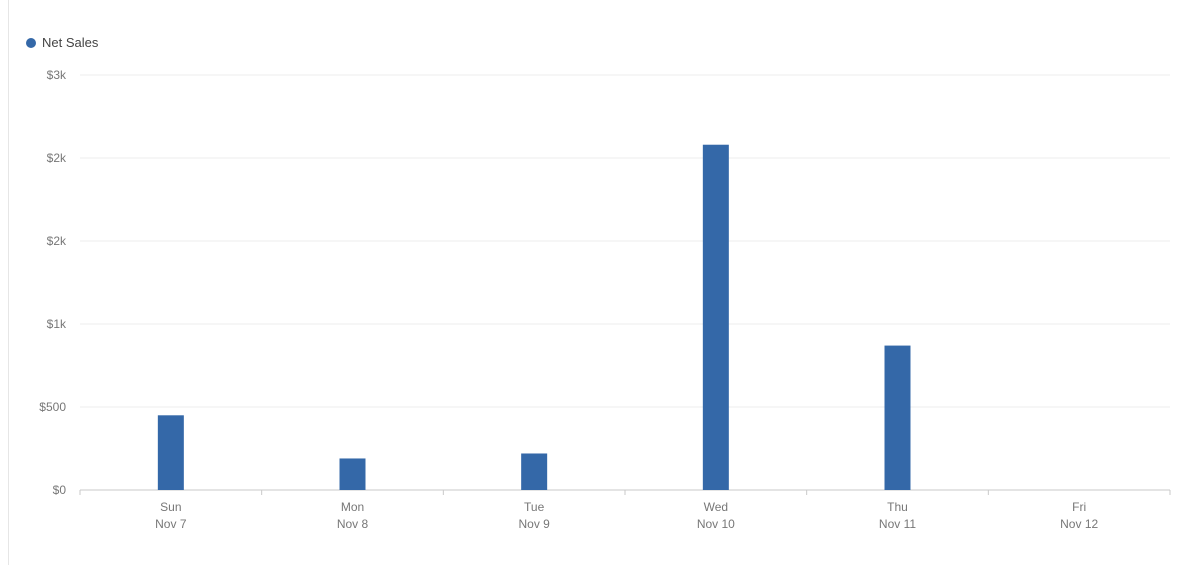  Describe the element at coordinates (715, 317) in the screenshot. I see `bar-wed` at that location.